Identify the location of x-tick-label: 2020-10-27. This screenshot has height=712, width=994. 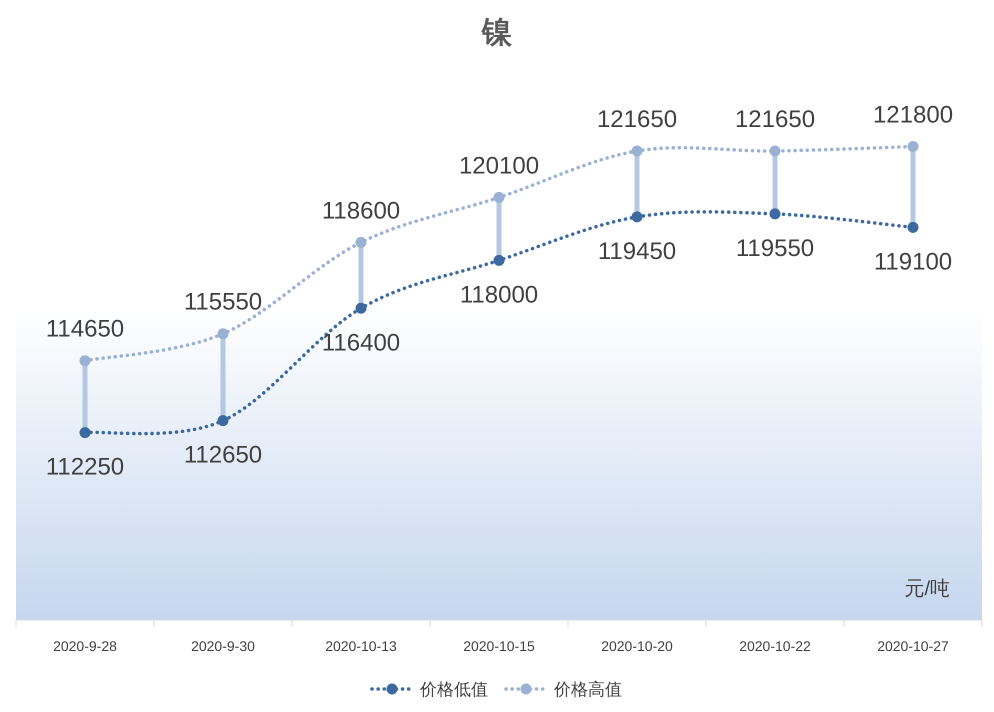
(913, 646).